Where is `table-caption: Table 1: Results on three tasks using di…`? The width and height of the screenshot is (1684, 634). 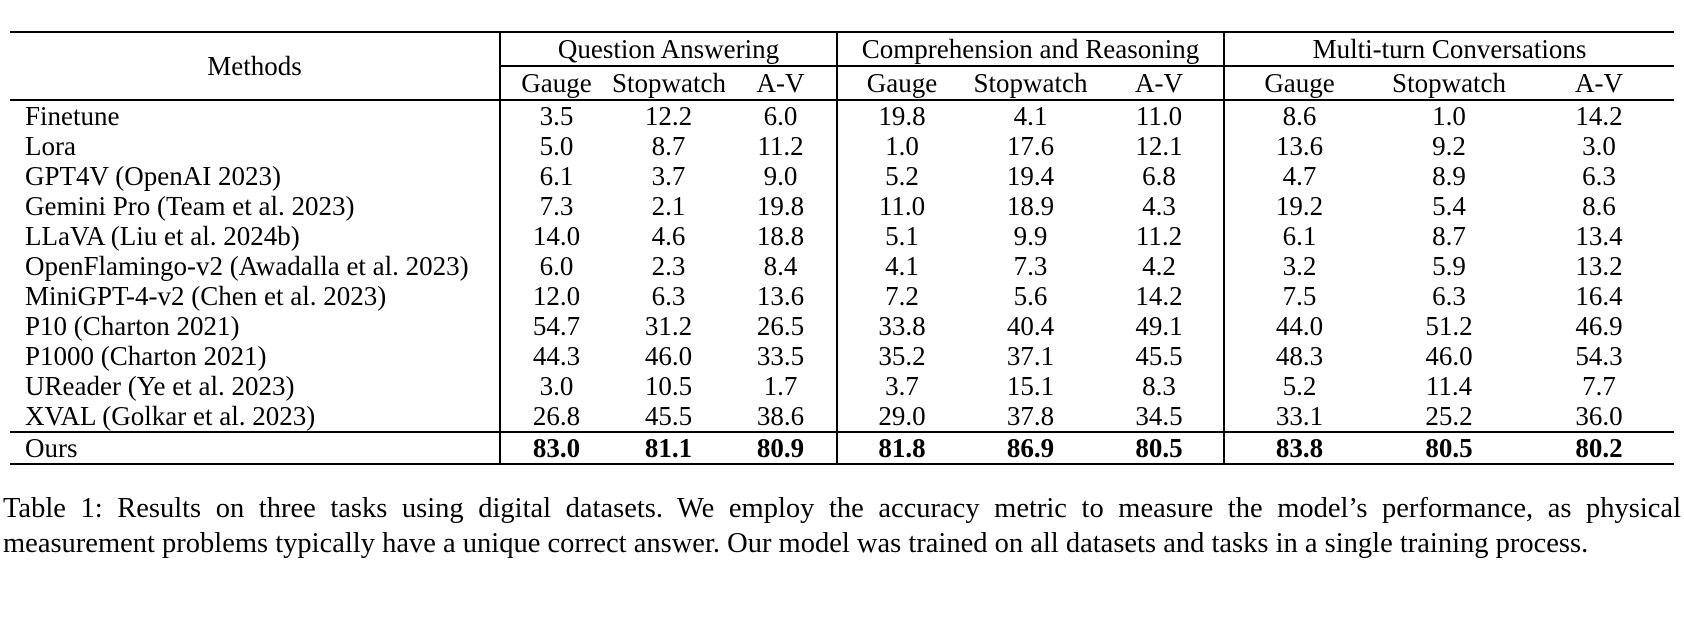 table-caption: Table 1: Results on three tasks using di… is located at coordinates (842, 526).